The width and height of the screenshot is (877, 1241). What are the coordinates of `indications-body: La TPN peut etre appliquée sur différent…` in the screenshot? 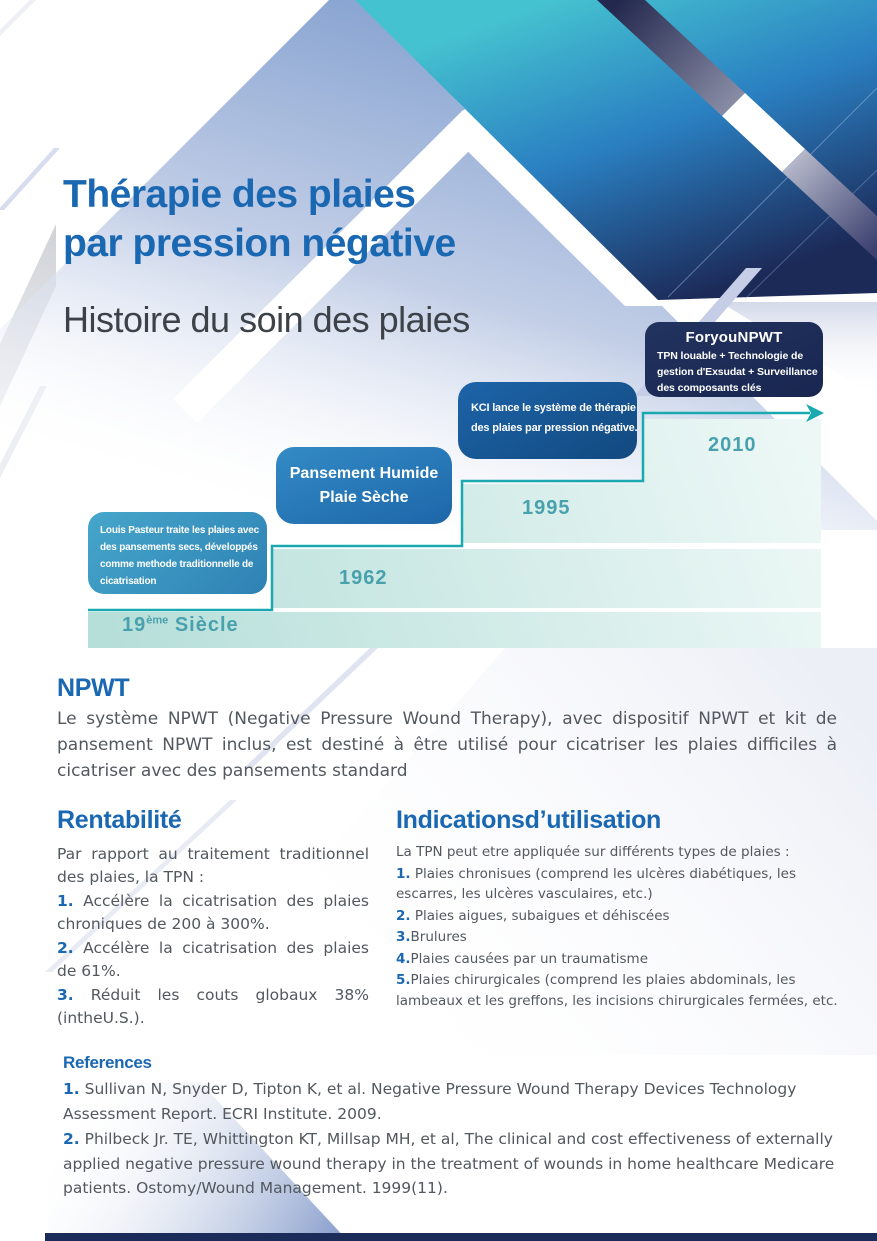 It's located at (618, 926).